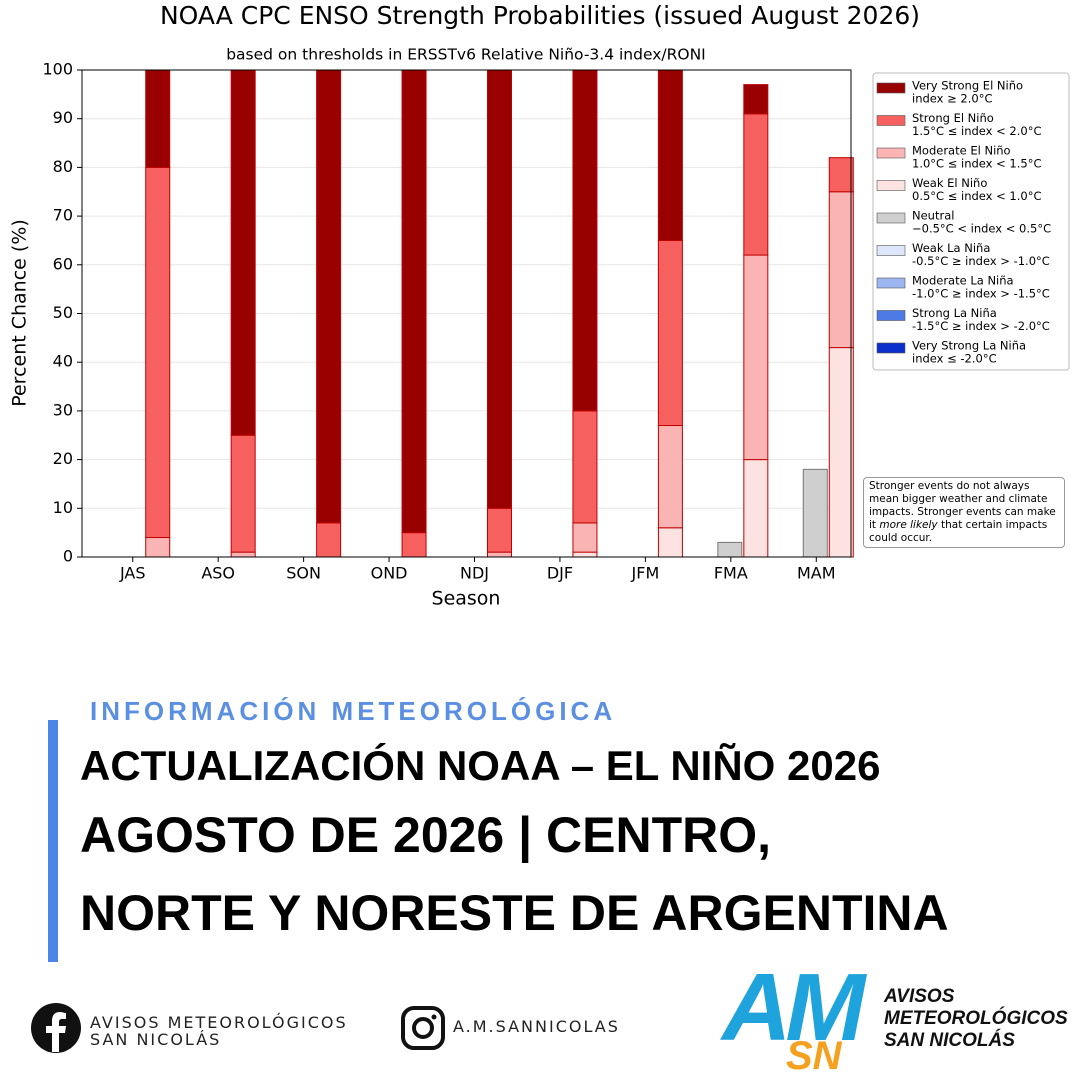 The width and height of the screenshot is (1080, 1080). Describe the element at coordinates (981, 261) in the screenshot. I see `legend-range: -0.5°C ≥ index > -1.0°C` at that location.